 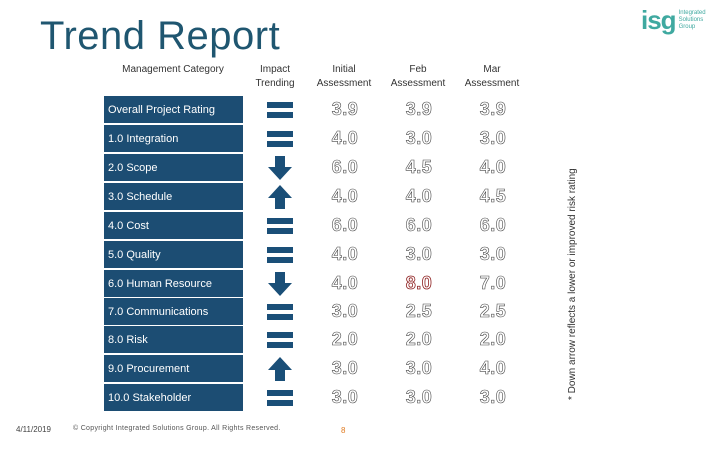 I want to click on logo-line-3: Group, so click(x=687, y=27).